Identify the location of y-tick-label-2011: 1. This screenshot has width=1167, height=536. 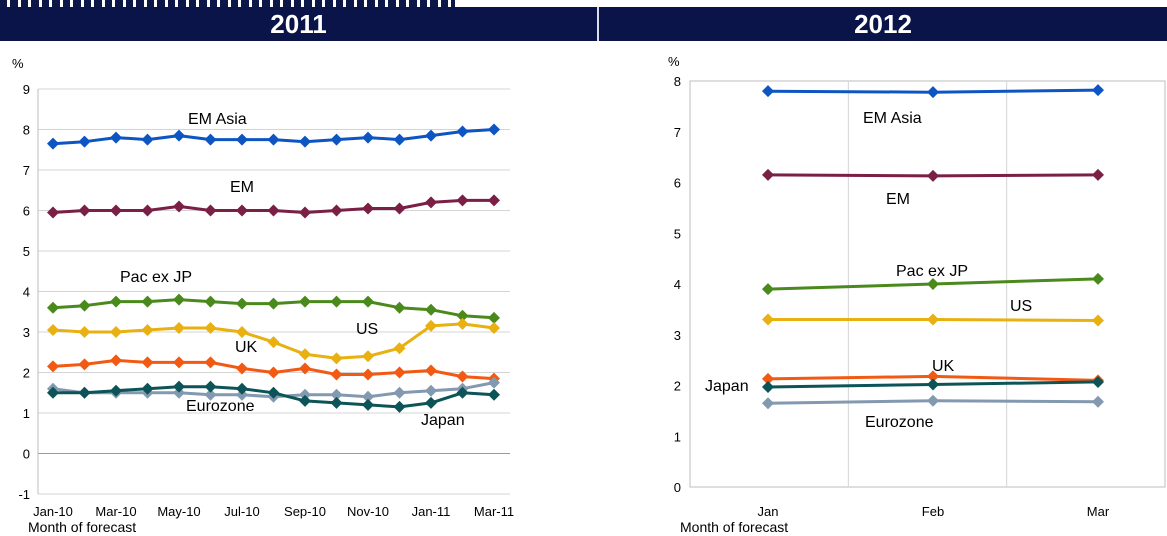
(26, 413).